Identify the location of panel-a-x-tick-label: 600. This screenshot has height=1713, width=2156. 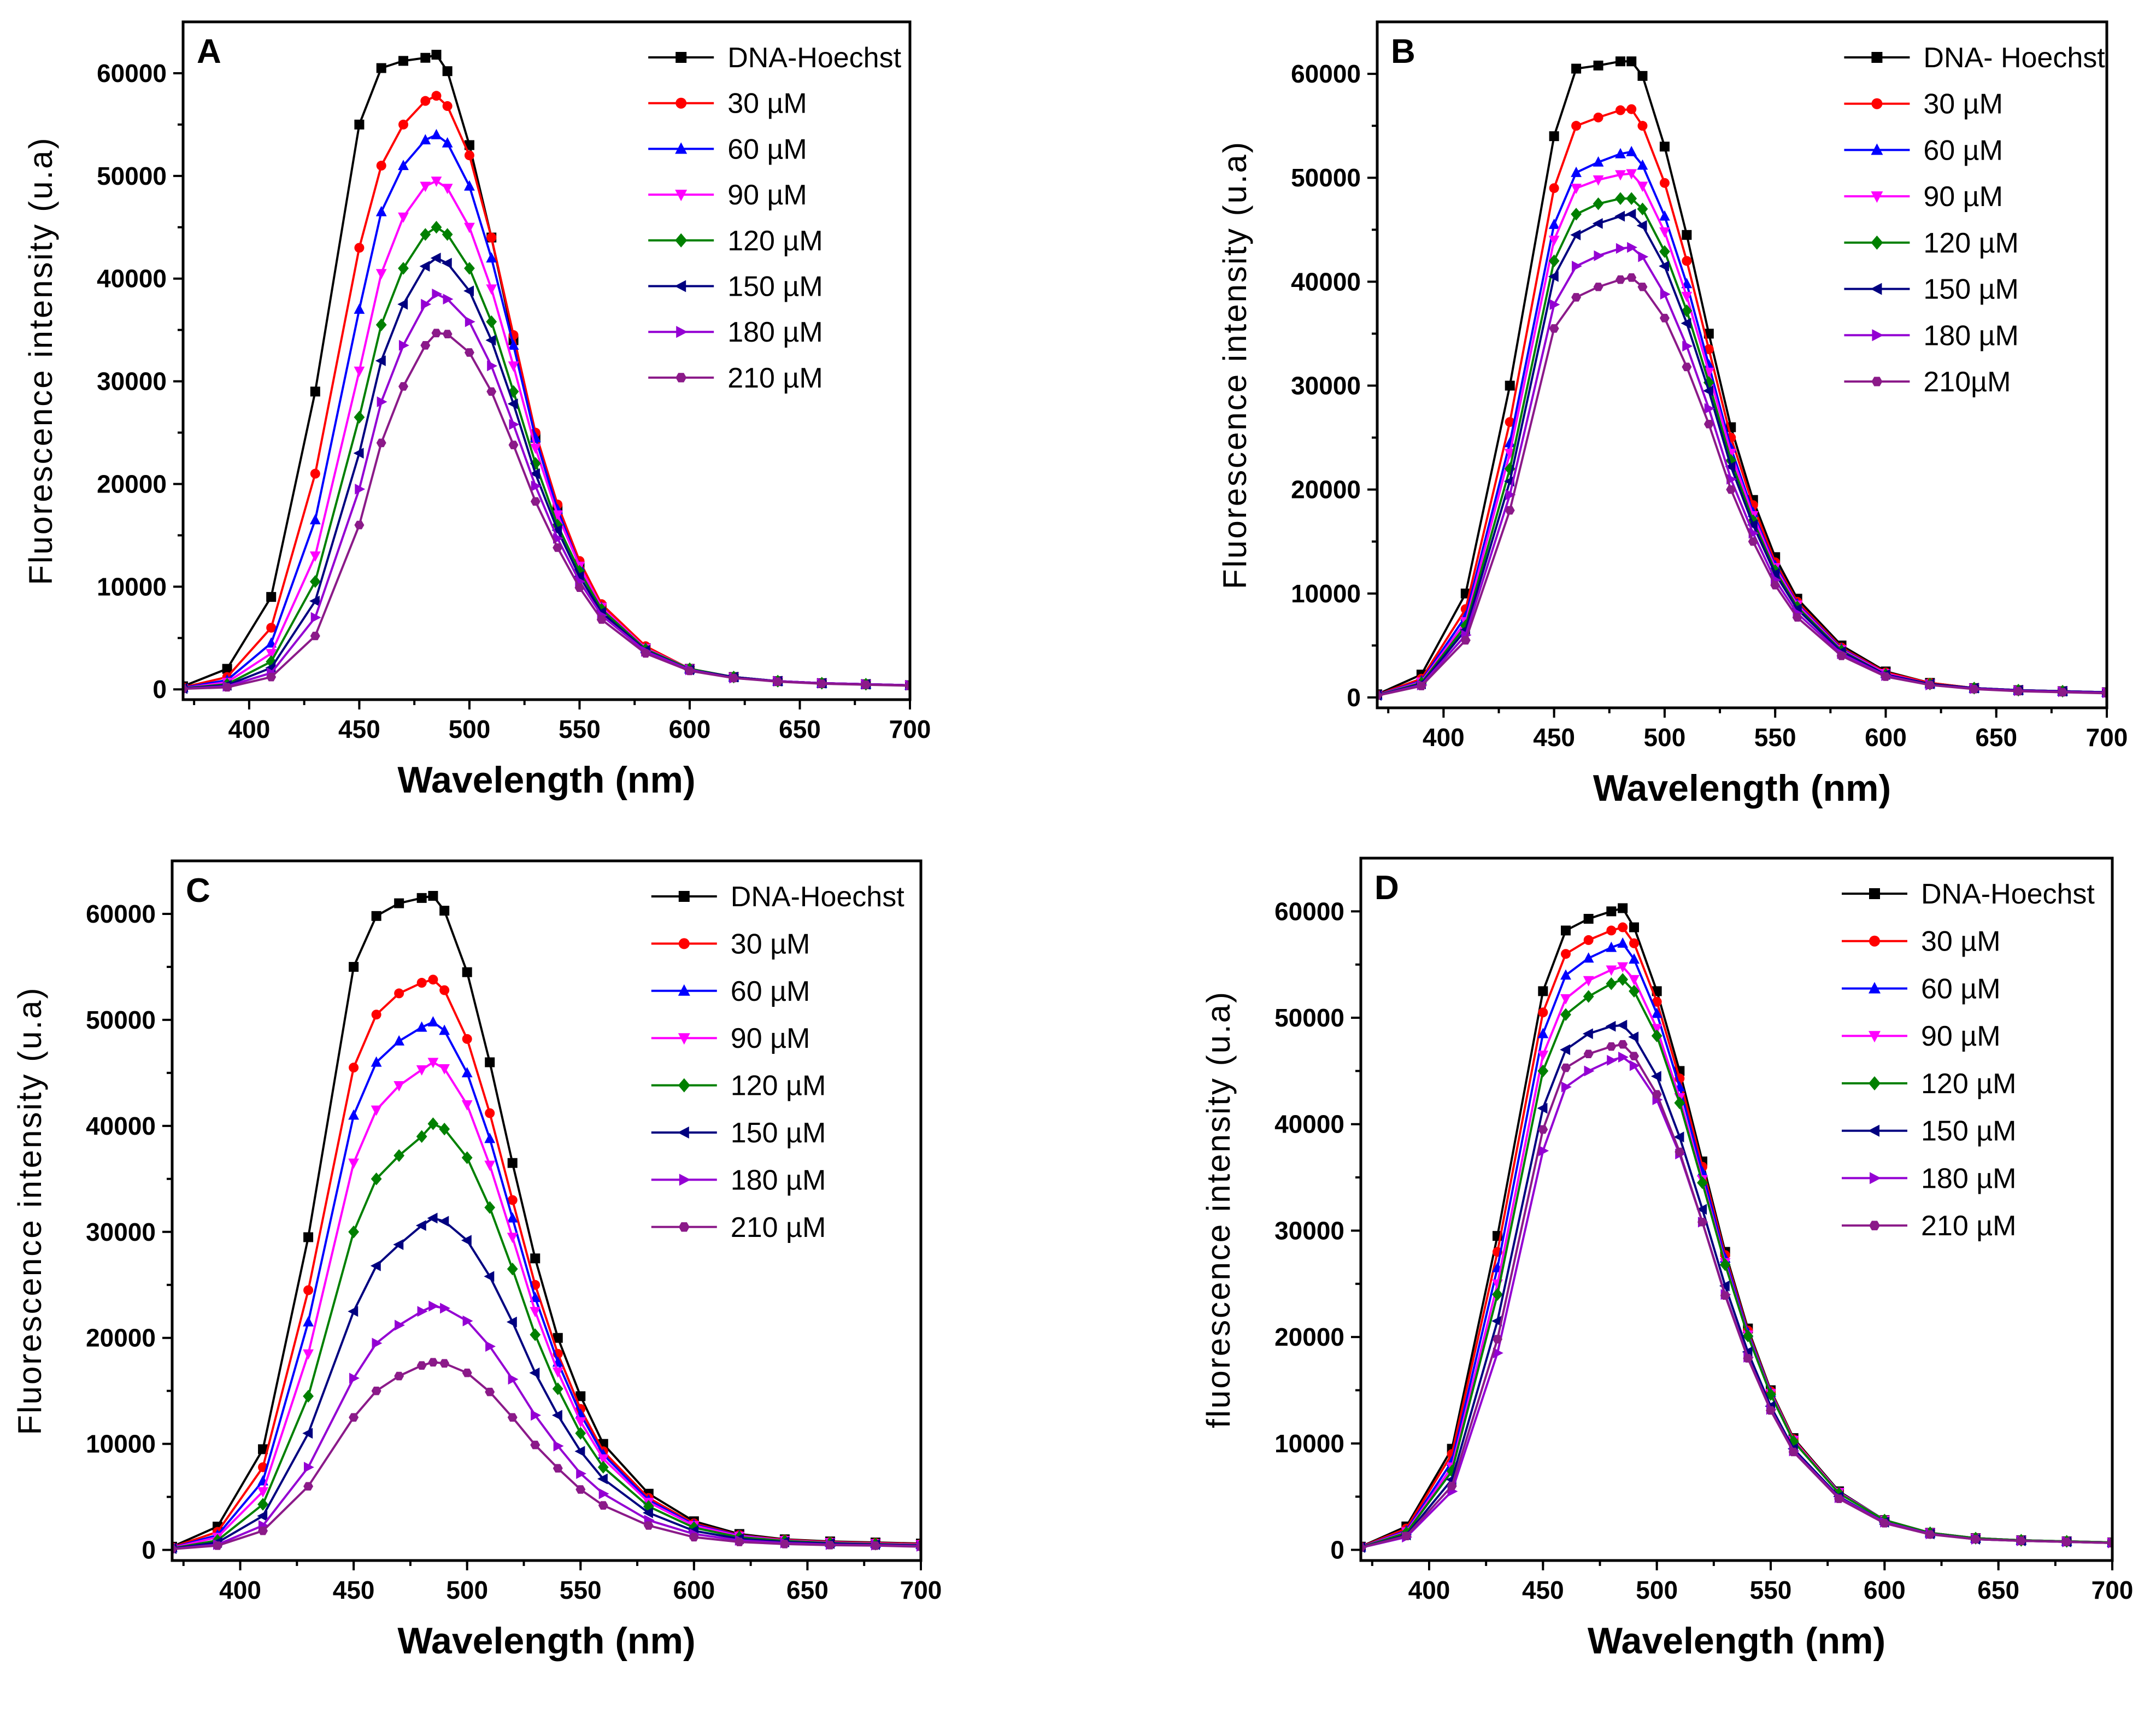
(690, 729).